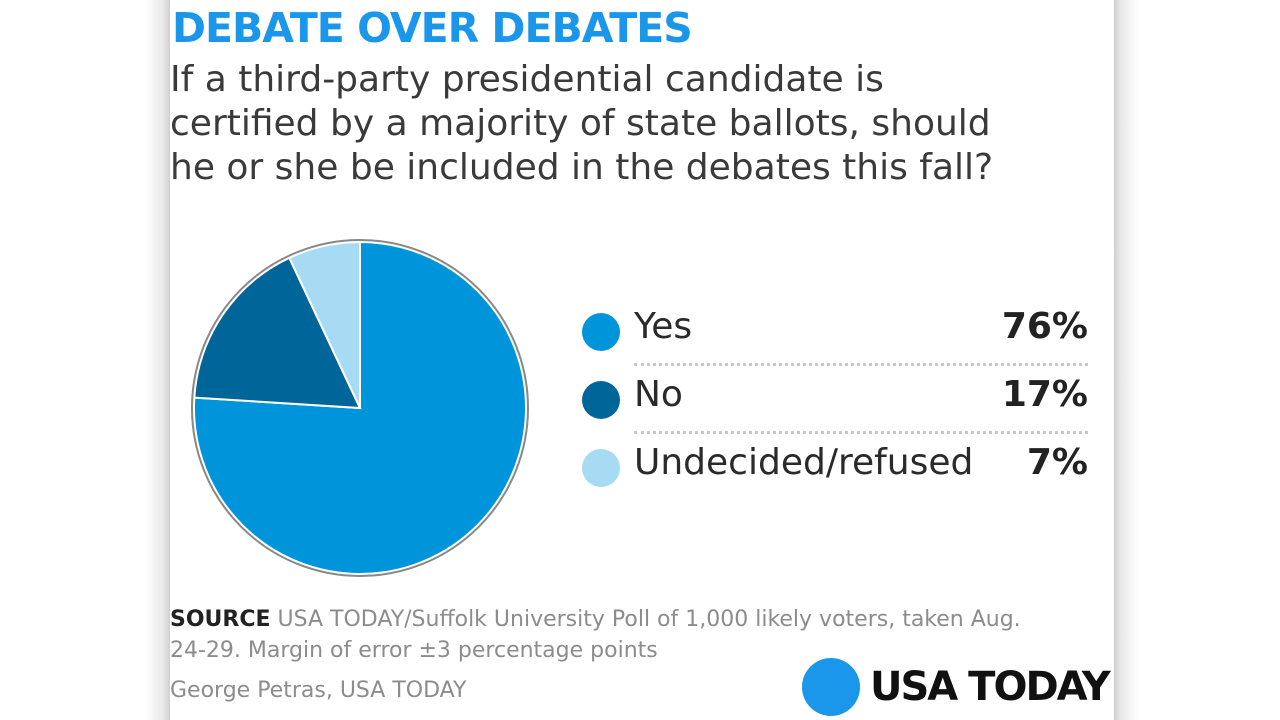 This screenshot has width=1280, height=720. What do you see at coordinates (1044, 326) in the screenshot?
I see `legend-value: 76%` at bounding box center [1044, 326].